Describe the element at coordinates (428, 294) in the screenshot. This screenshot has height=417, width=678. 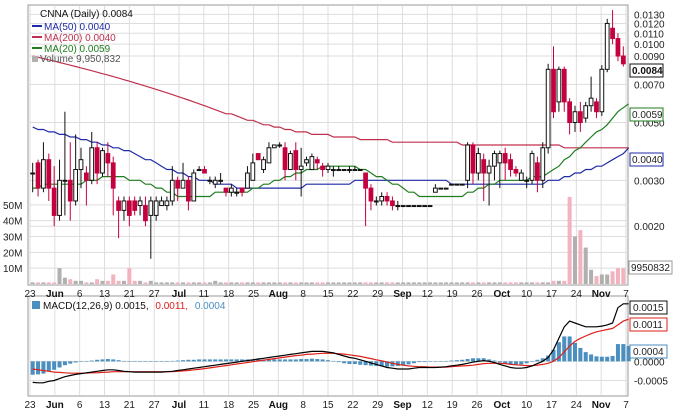
I see `price-x-tick-label: 12` at that location.